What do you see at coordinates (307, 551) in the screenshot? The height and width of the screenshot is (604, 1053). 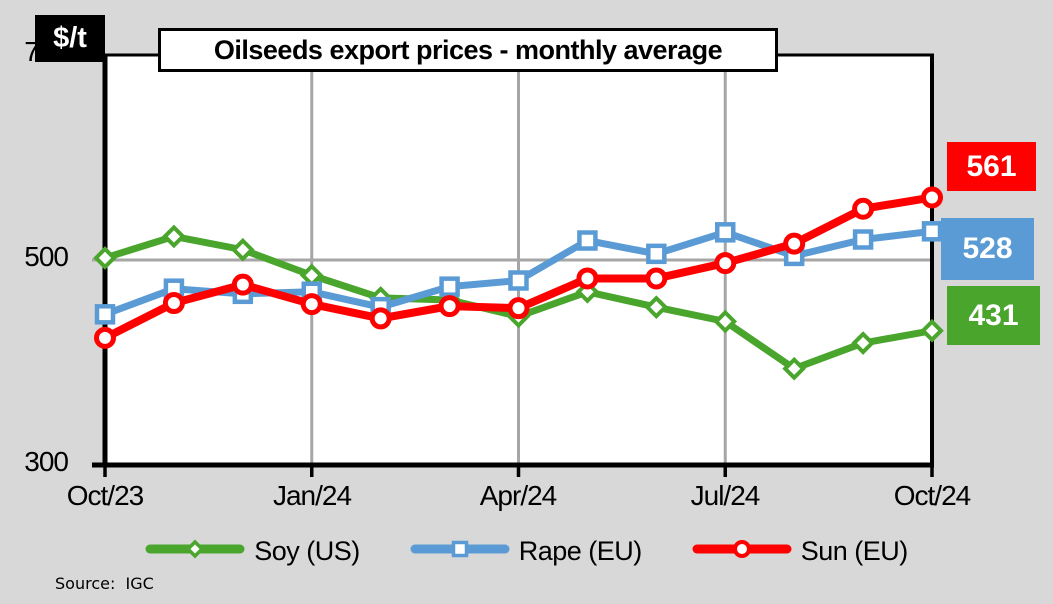 I see `legend-label-soy: Soy (US)` at bounding box center [307, 551].